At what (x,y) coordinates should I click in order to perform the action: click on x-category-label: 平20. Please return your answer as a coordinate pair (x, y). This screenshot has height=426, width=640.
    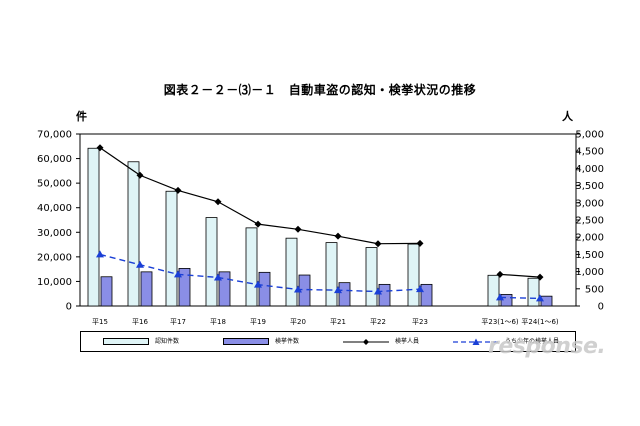
    Looking at the image, I should click on (298, 322).